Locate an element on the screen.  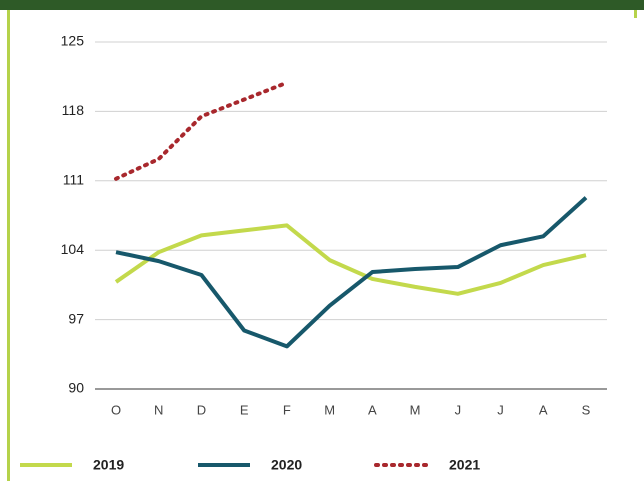
y-tick-label: 104 is located at coordinates (73, 249).